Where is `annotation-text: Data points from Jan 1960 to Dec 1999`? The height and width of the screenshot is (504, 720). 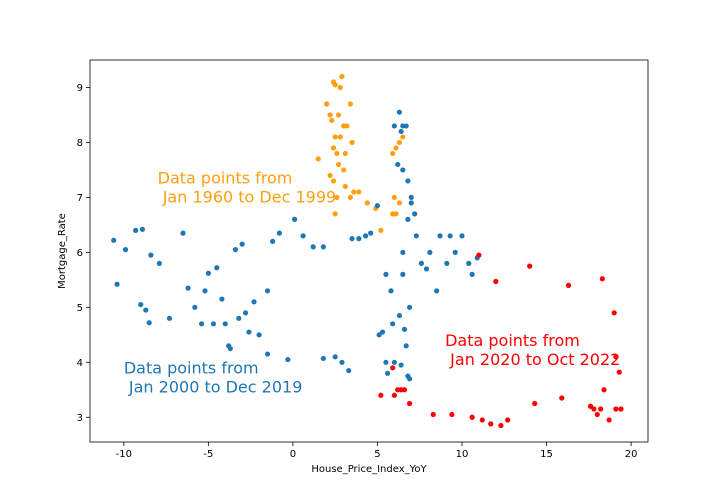 annotation-text: Data points from Jan 1960 to Dec 1999 is located at coordinates (247, 188).